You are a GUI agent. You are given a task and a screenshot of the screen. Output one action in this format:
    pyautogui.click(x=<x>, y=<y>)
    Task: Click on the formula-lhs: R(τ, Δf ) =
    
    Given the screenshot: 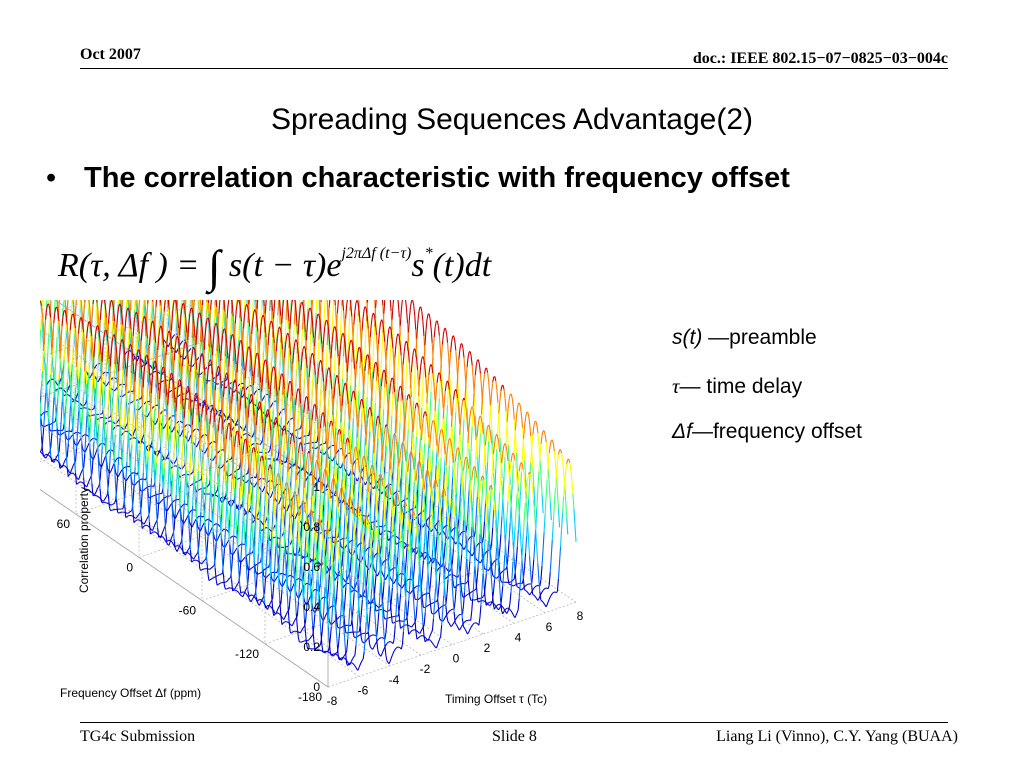 What is the action you would take?
    pyautogui.click(x=133, y=265)
    